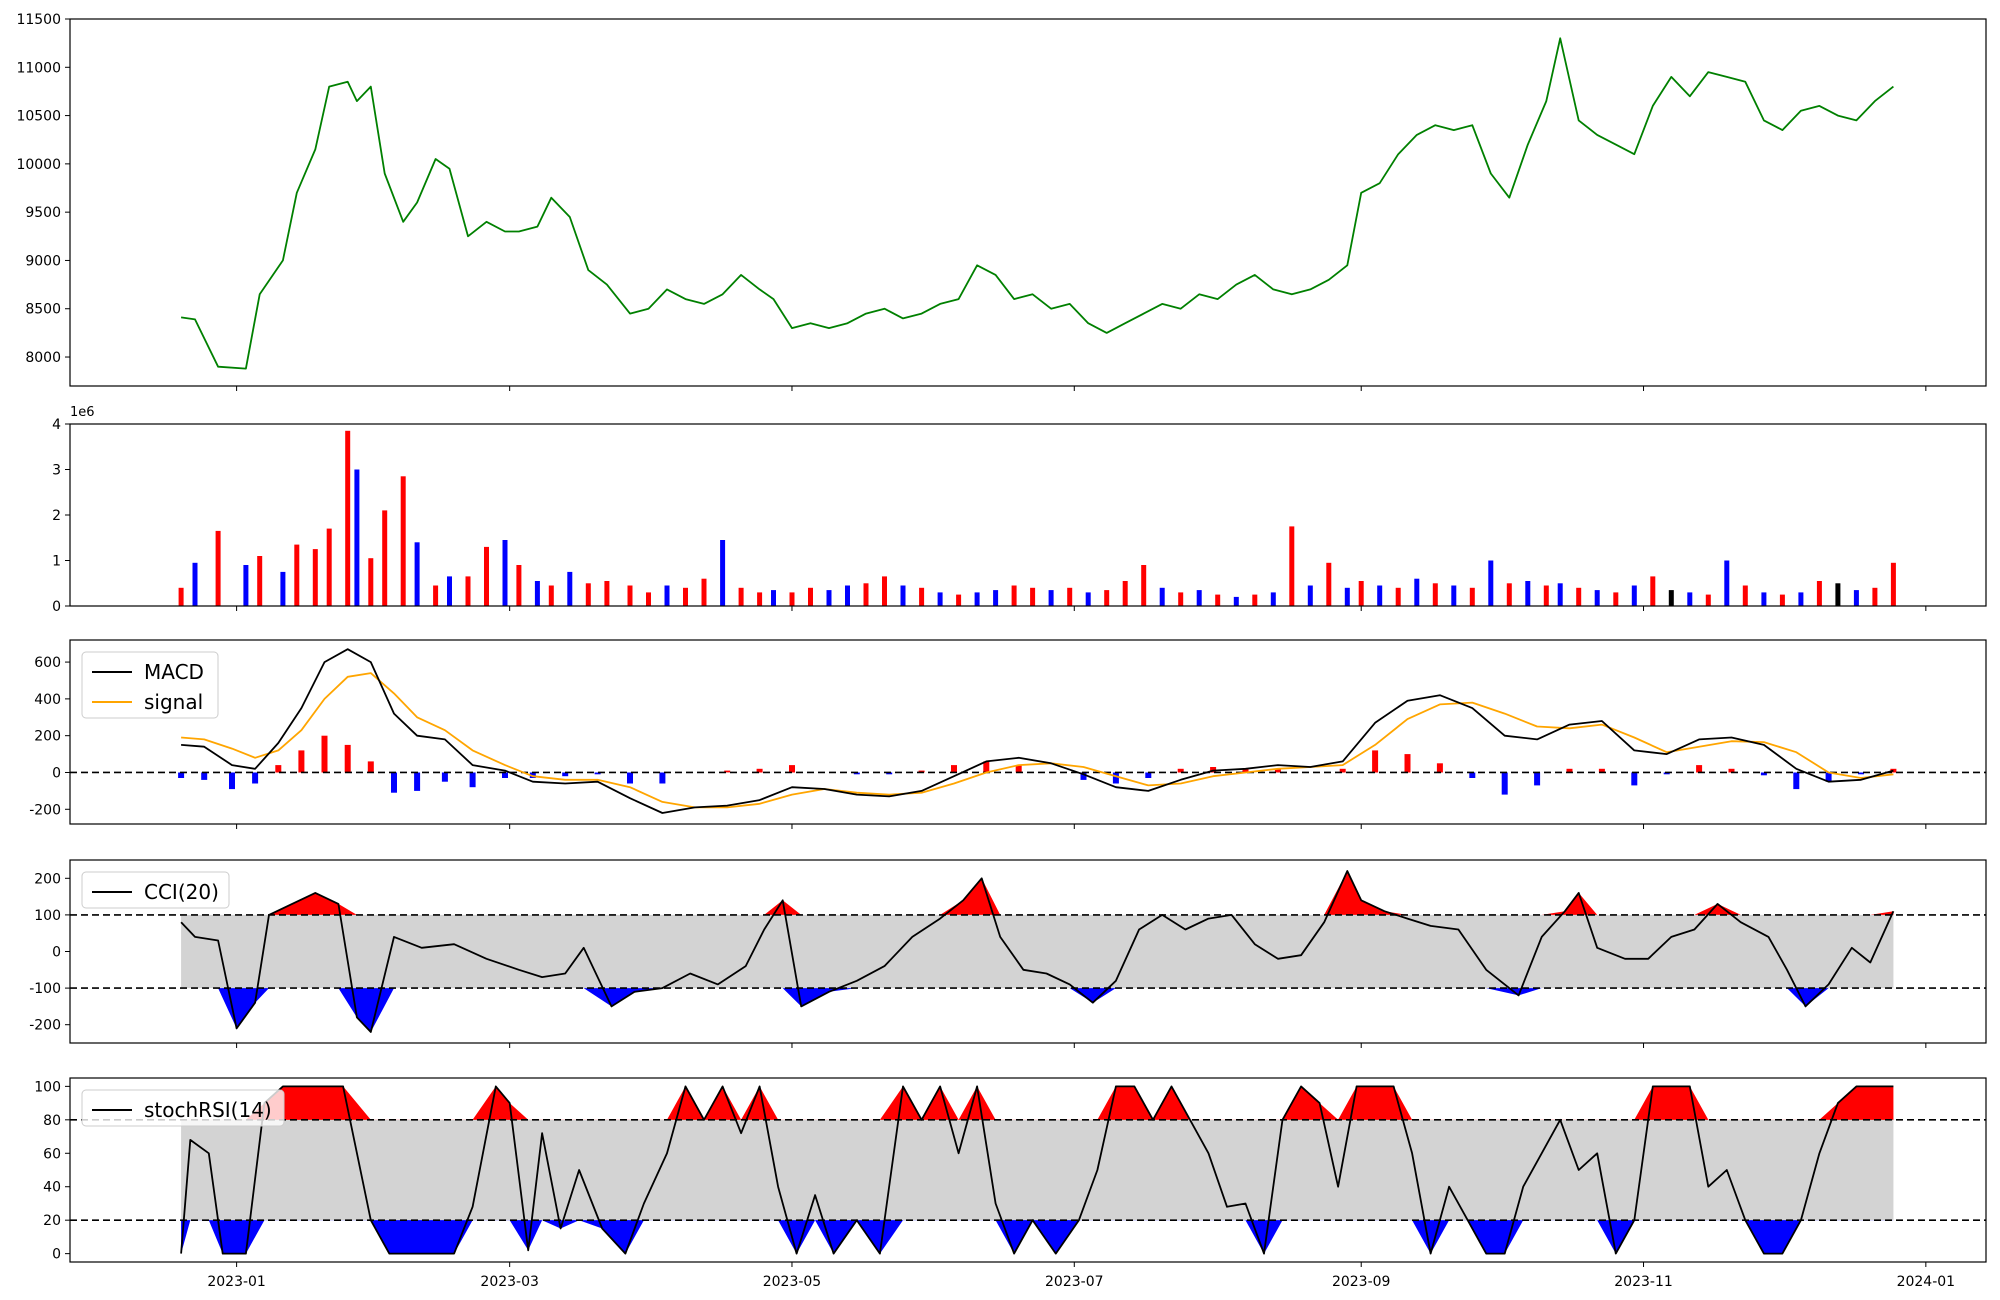 The width and height of the screenshot is (2000, 1300). Describe the element at coordinates (208, 1110) in the screenshot. I see `legend-label: stochRSI(14)` at that location.